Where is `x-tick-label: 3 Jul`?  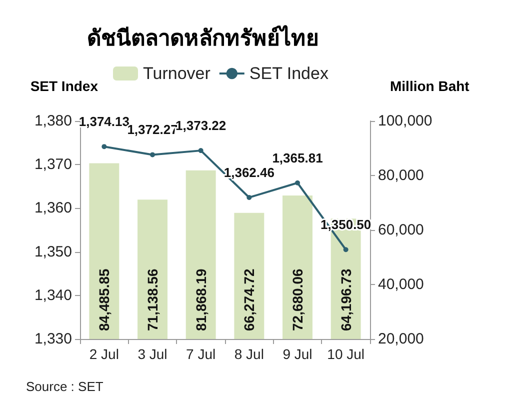 x-tick-label: 3 Jul is located at coordinates (153, 354).